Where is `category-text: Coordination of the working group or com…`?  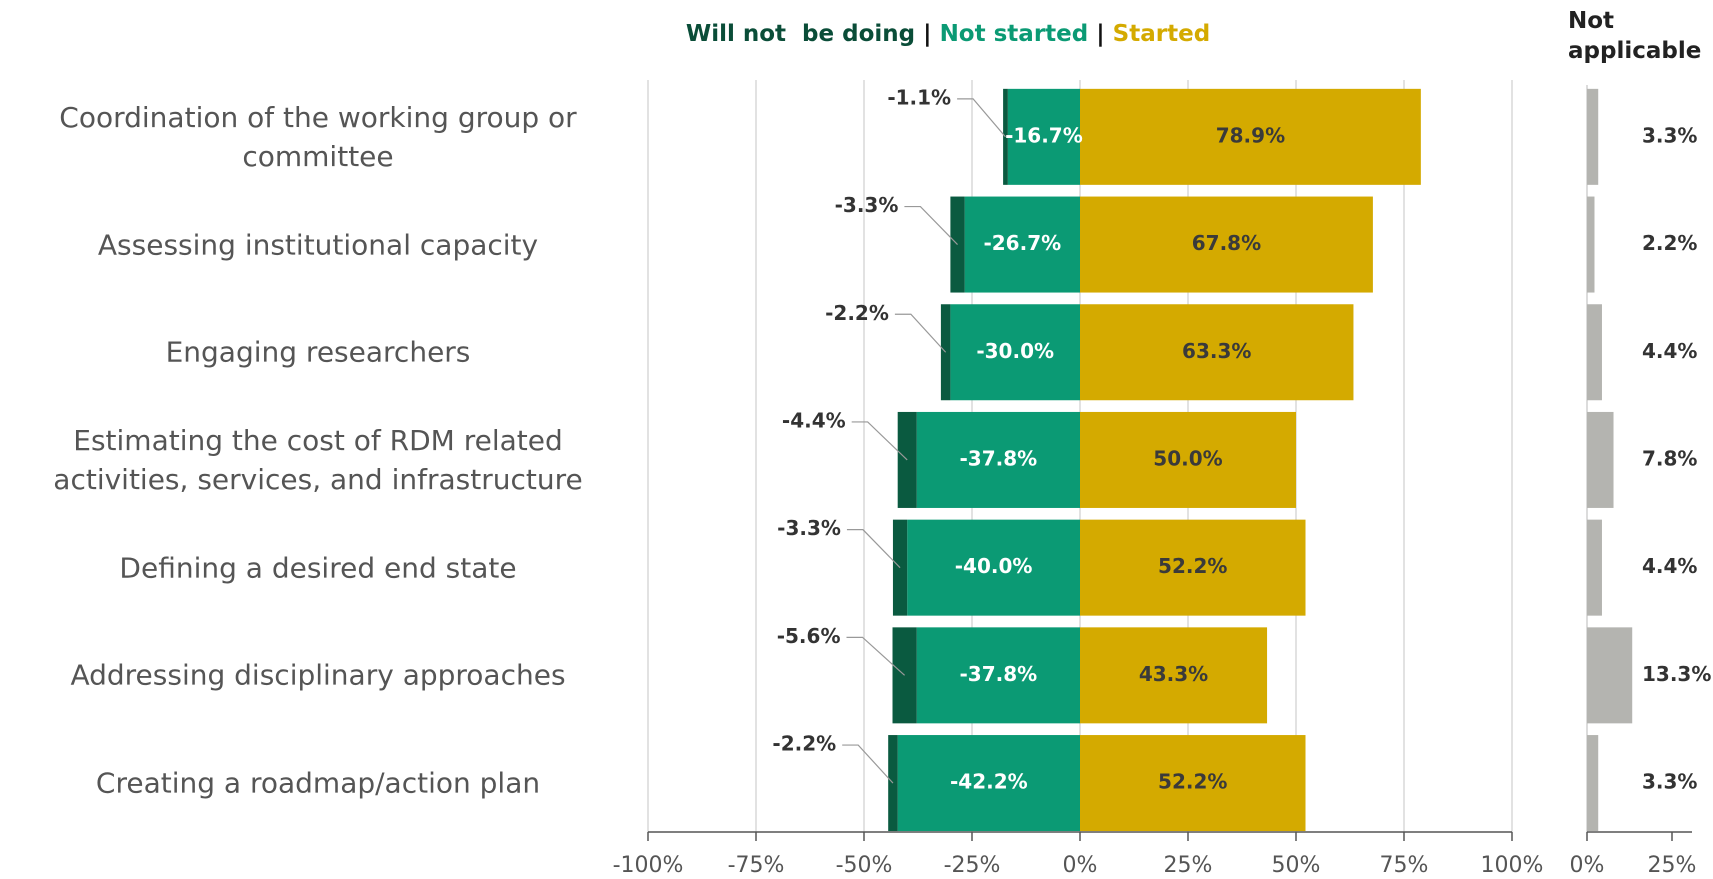 category-text: Coordination of the working group or com… is located at coordinates (318, 136).